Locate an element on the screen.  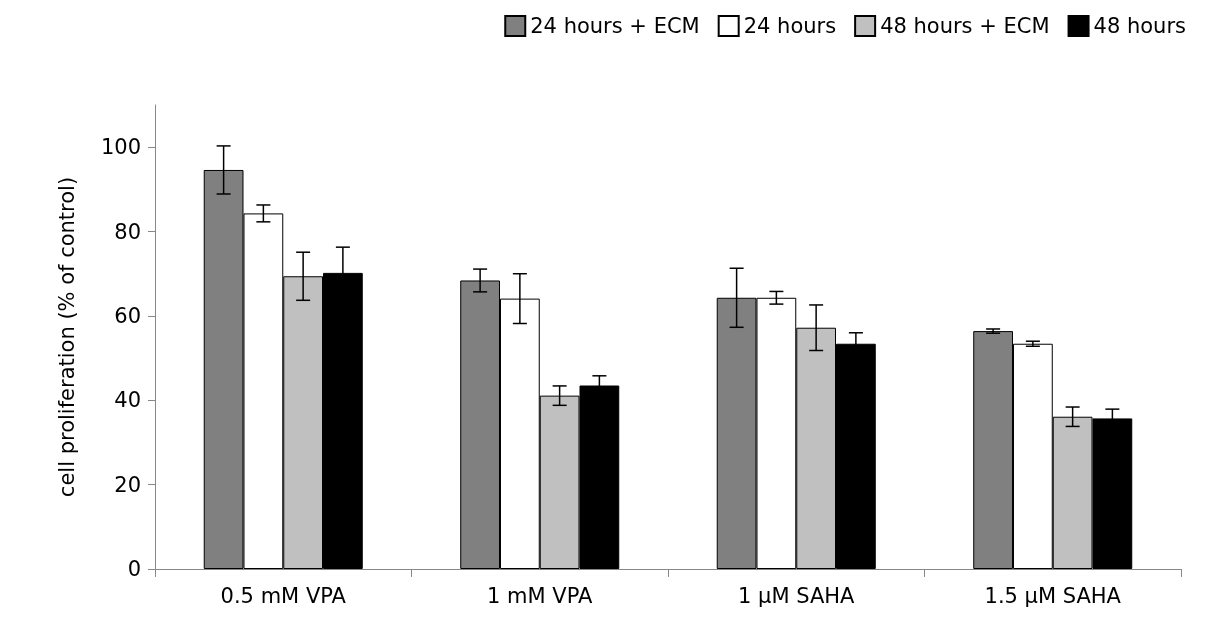
y-tick-label: 40 is located at coordinates (127, 400).